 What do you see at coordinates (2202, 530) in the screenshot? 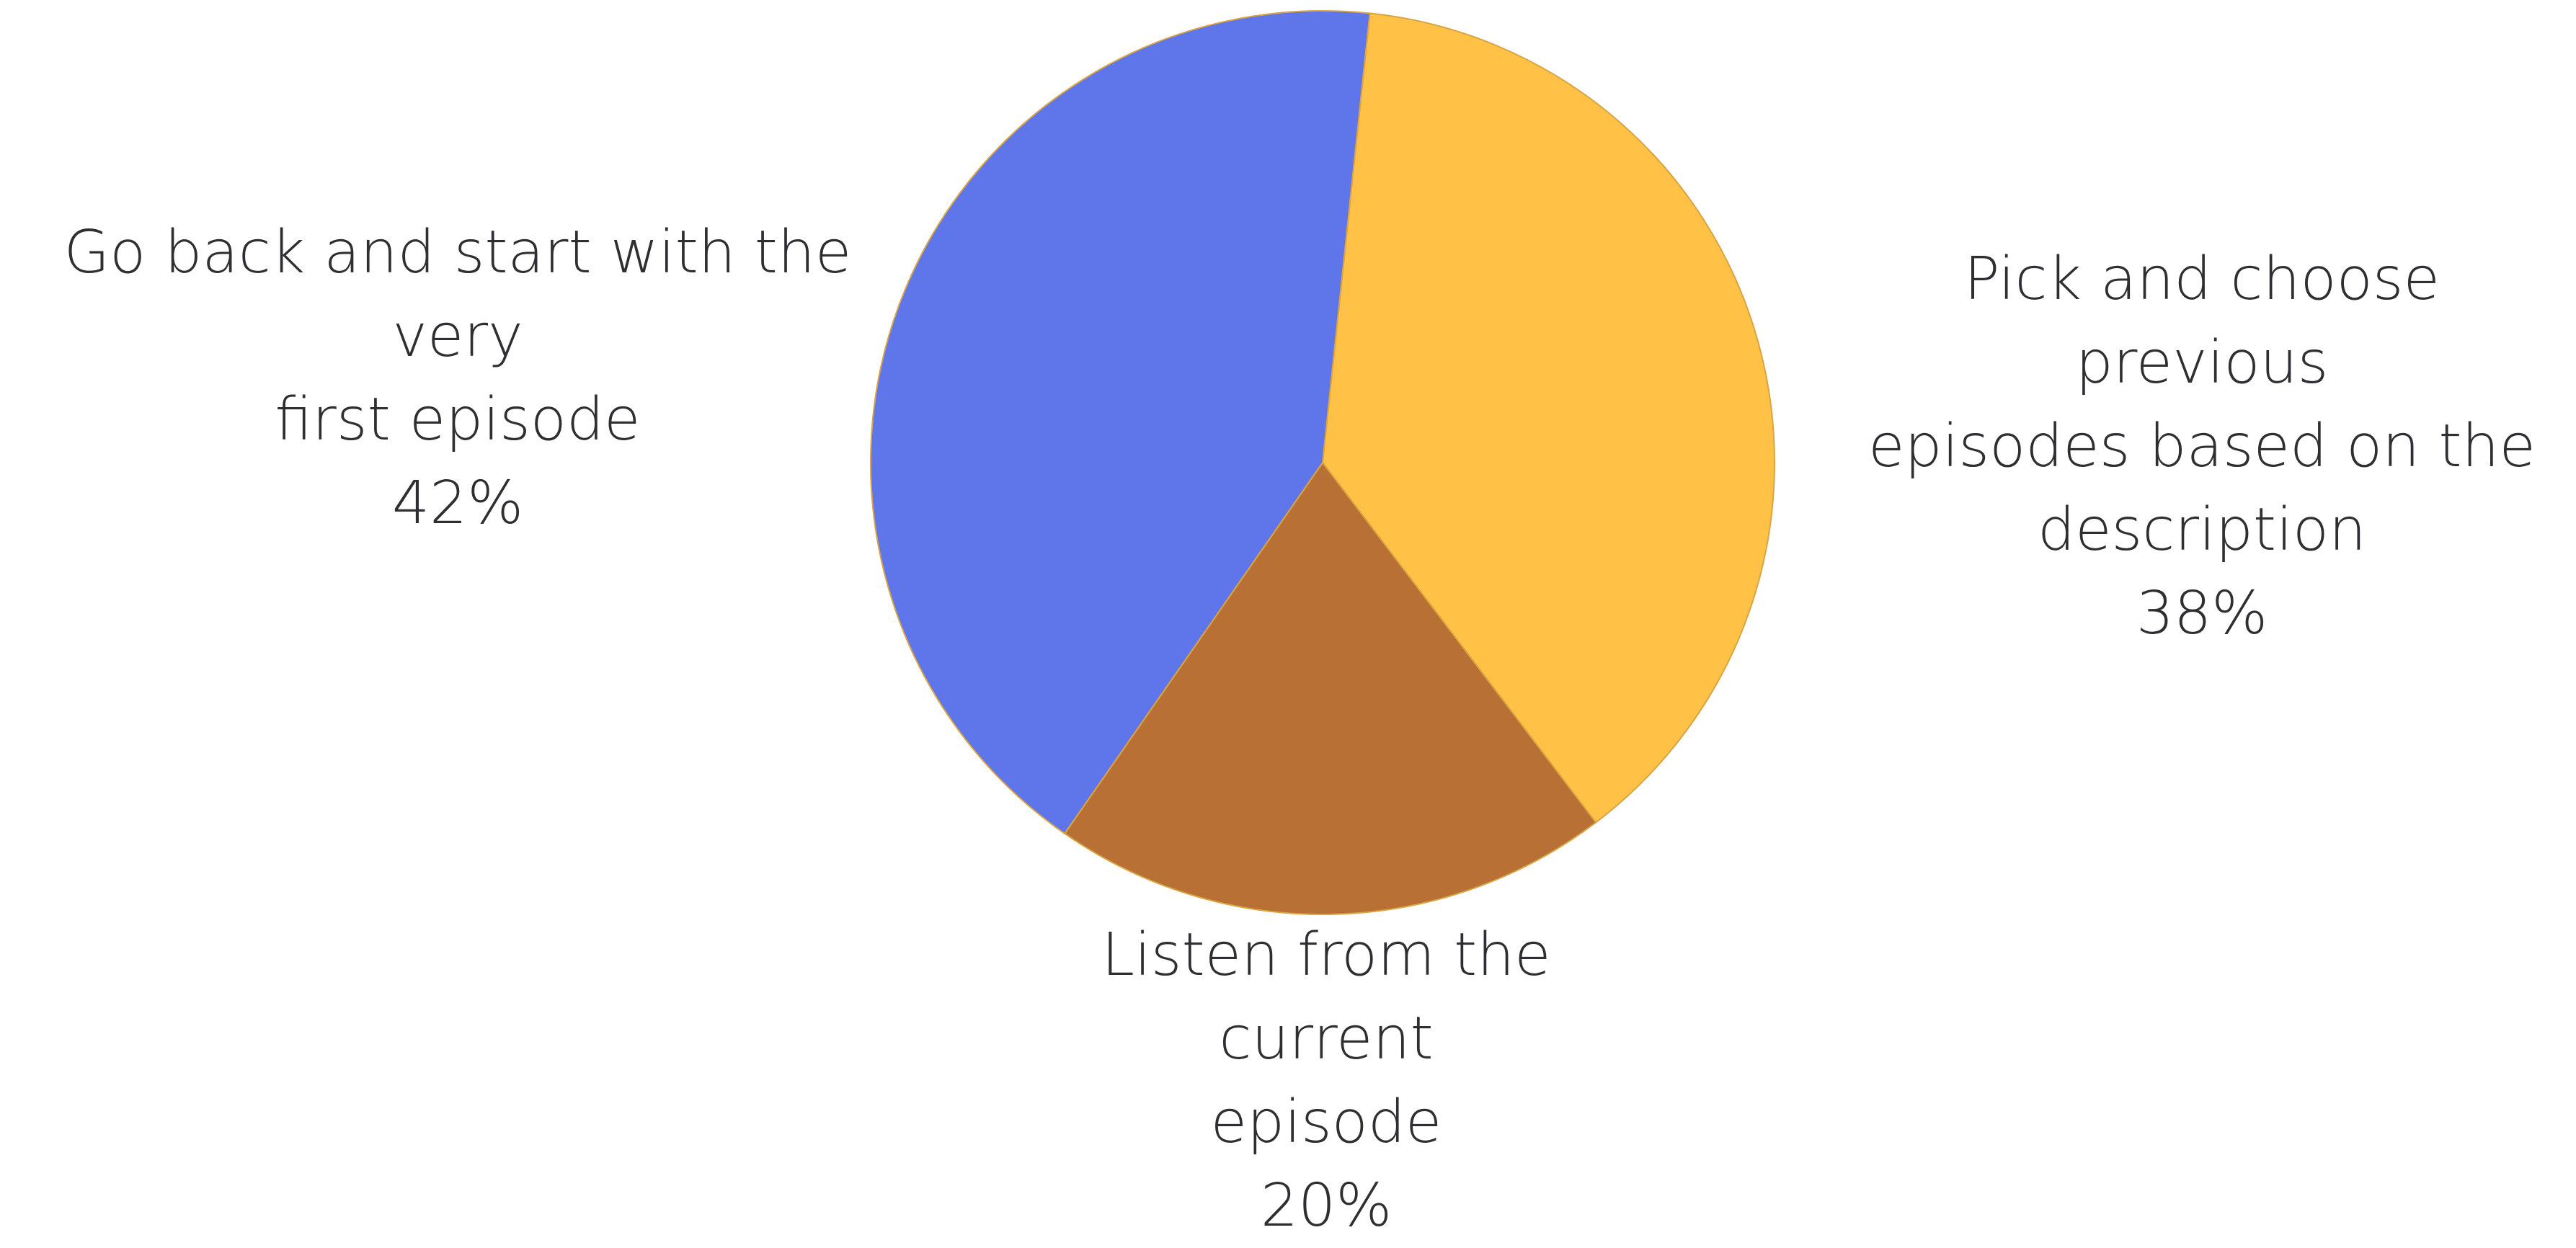
I see `slice-label-line: description` at bounding box center [2202, 530].